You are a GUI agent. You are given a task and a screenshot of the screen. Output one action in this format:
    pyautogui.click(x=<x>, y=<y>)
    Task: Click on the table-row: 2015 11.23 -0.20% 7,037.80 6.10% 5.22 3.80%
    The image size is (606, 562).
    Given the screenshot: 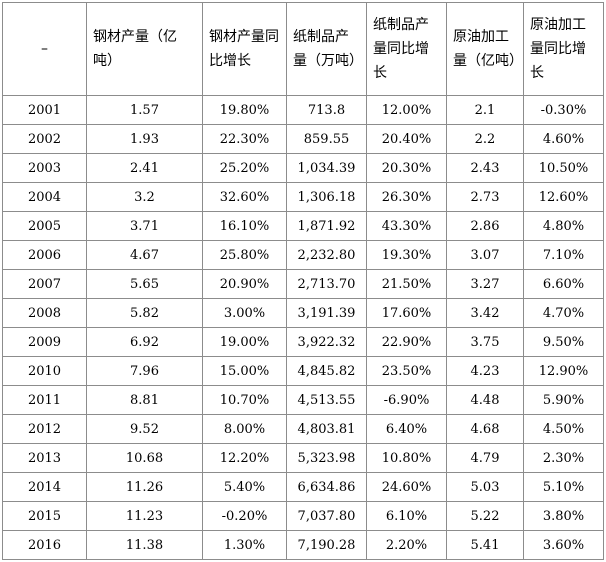 What is the action you would take?
    pyautogui.click(x=303, y=516)
    